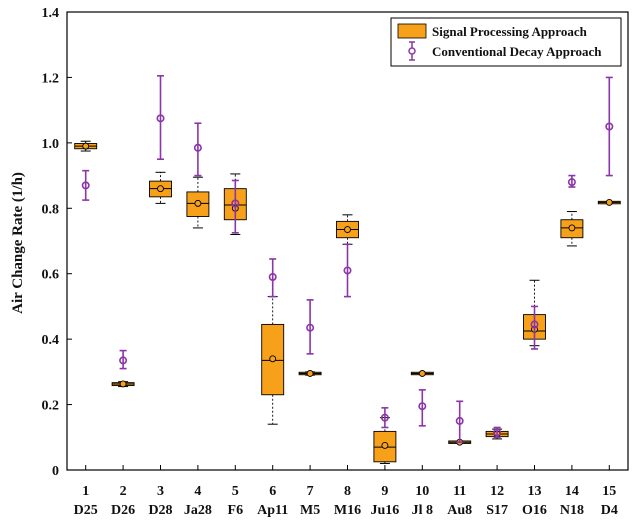  I want to click on legend-label-decay: Conventional Decay Approach, so click(517, 51).